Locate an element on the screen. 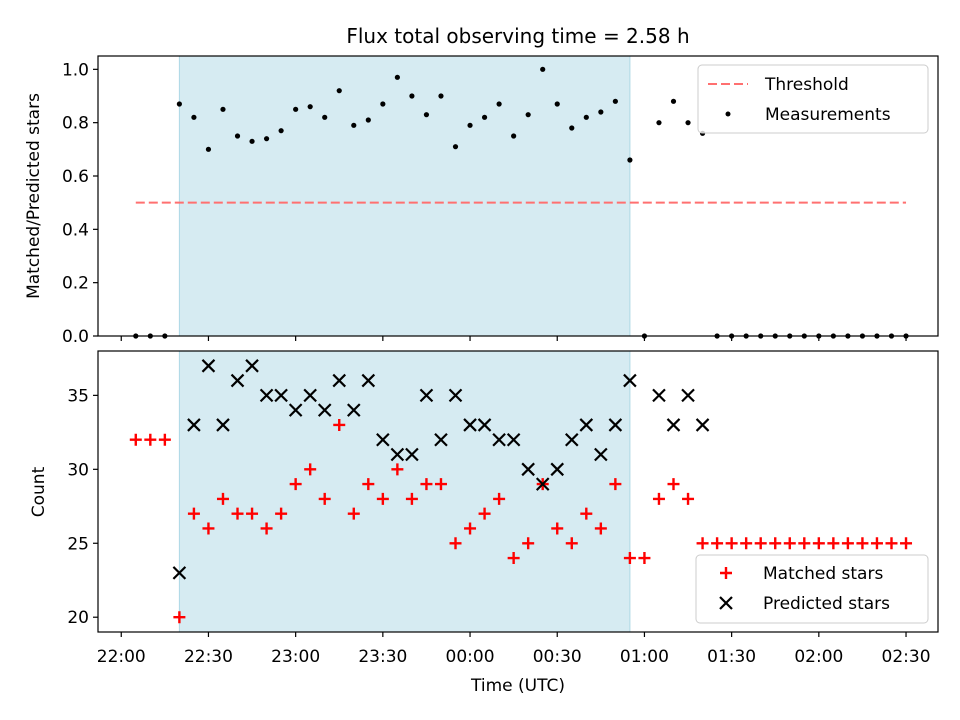 The width and height of the screenshot is (960, 720). x-tick-label: 22:30 is located at coordinates (208, 657).